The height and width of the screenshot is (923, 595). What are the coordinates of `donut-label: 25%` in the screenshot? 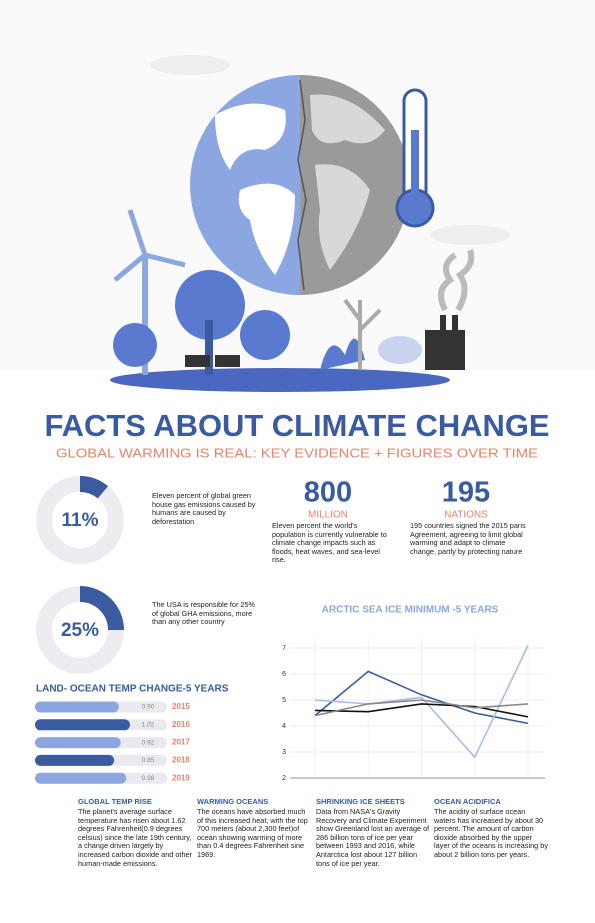 It's located at (80, 630).